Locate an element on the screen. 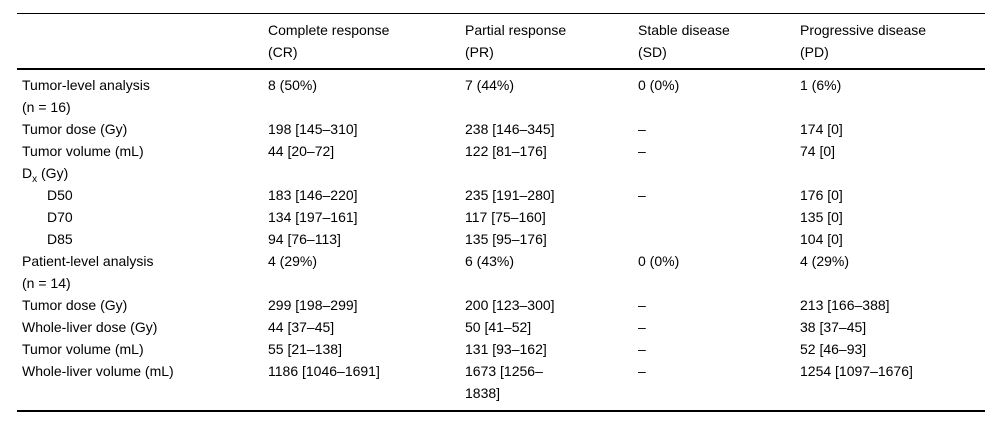 Image resolution: width=1000 pixels, height=430 pixels. row-label: Tumor-level analysis (n = 16) is located at coordinates (86, 96).